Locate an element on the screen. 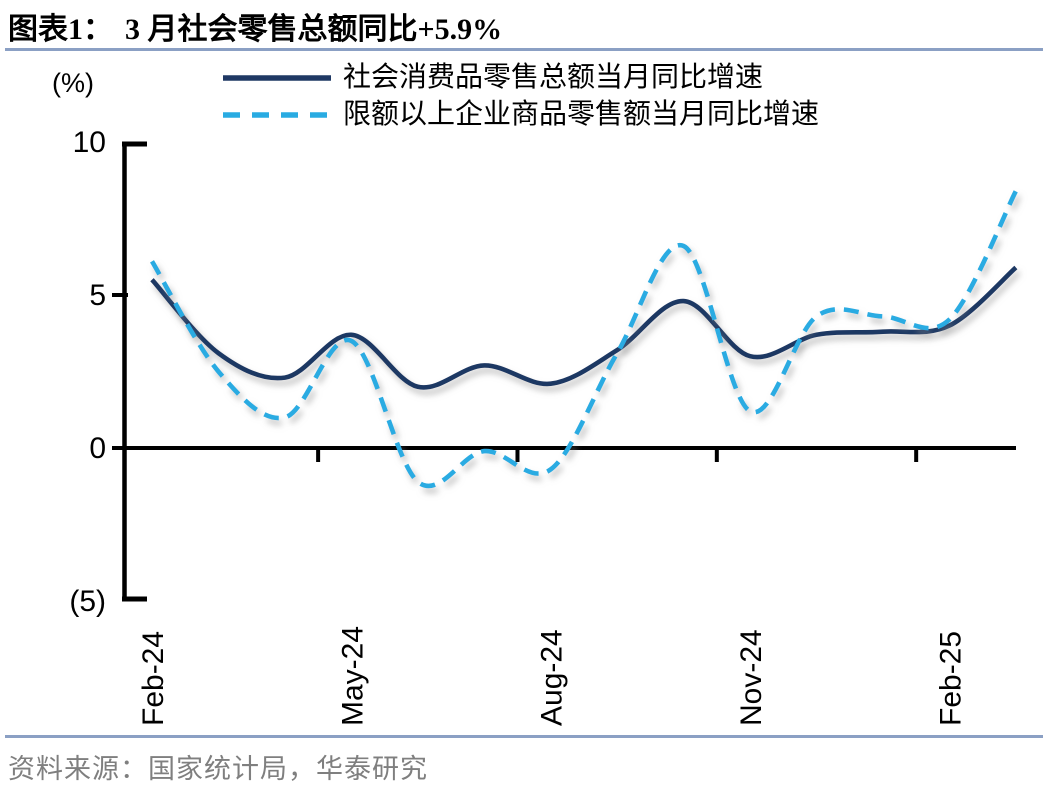 The width and height of the screenshot is (1048, 792). y-axis-unit-label: (%) is located at coordinates (73, 83).